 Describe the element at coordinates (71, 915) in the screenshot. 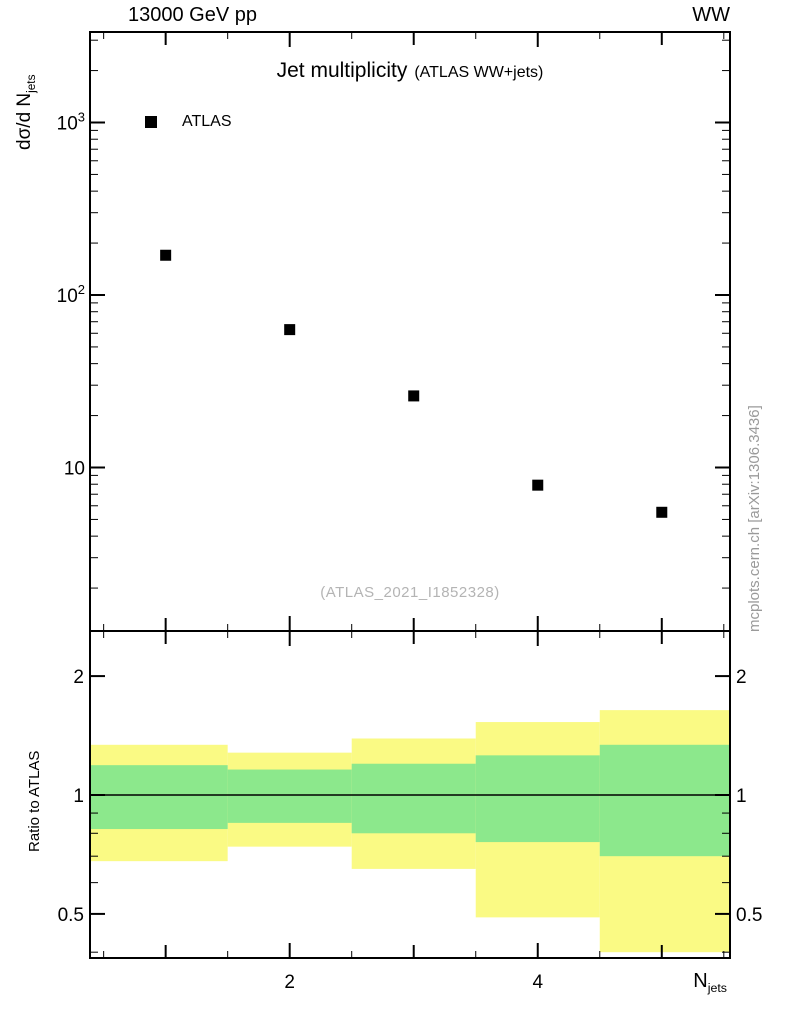

I see `ratio-tick-label-left: 0.5` at that location.